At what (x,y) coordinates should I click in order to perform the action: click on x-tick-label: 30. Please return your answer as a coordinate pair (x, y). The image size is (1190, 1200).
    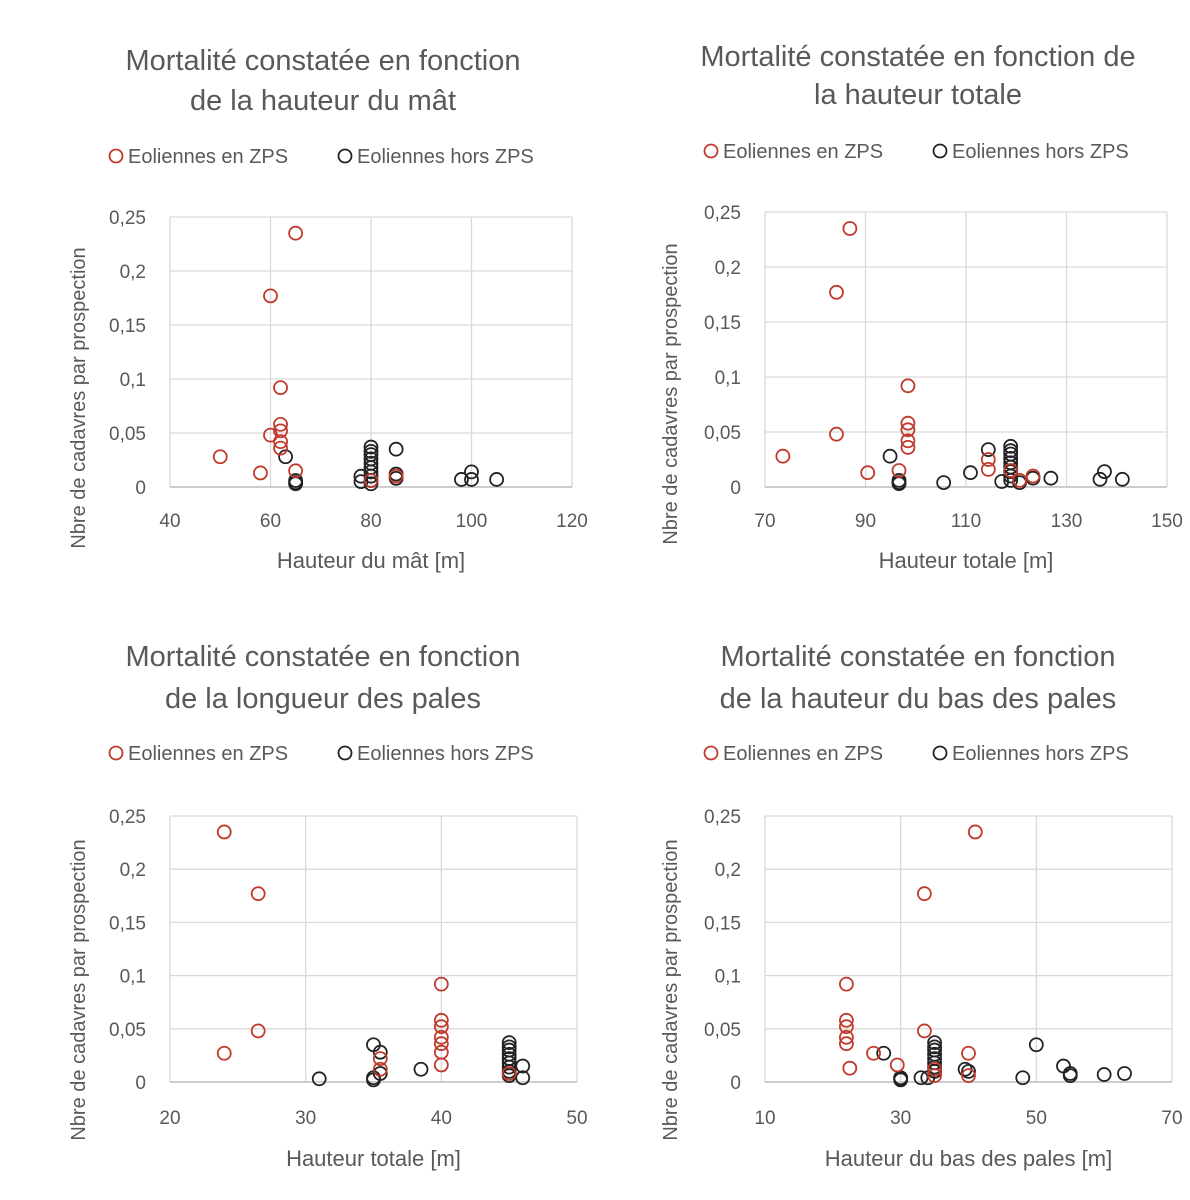
    Looking at the image, I should click on (900, 1118).